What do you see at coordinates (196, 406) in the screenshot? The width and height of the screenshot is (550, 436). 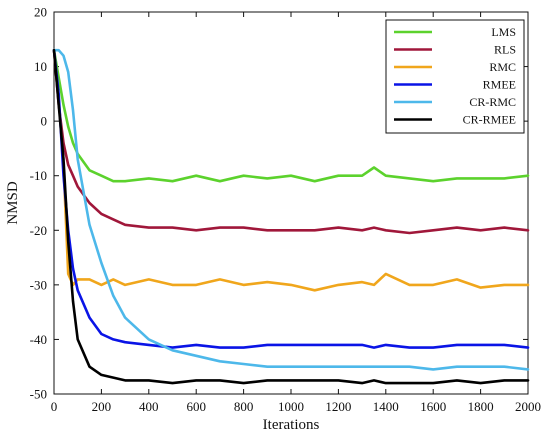 I see `x-tick-label: 600` at bounding box center [196, 406].